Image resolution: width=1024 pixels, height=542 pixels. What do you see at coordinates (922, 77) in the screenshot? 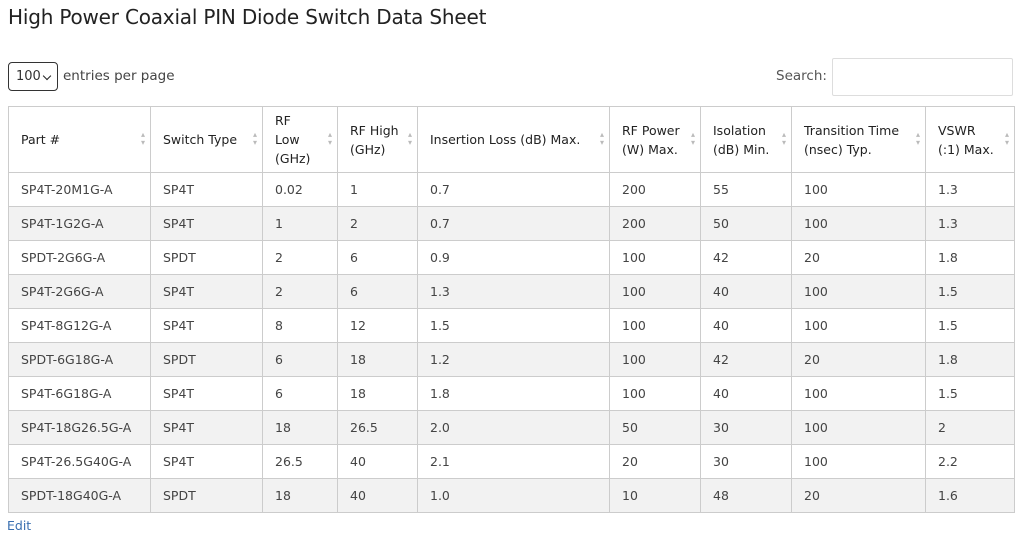
I see `search-input` at bounding box center [922, 77].